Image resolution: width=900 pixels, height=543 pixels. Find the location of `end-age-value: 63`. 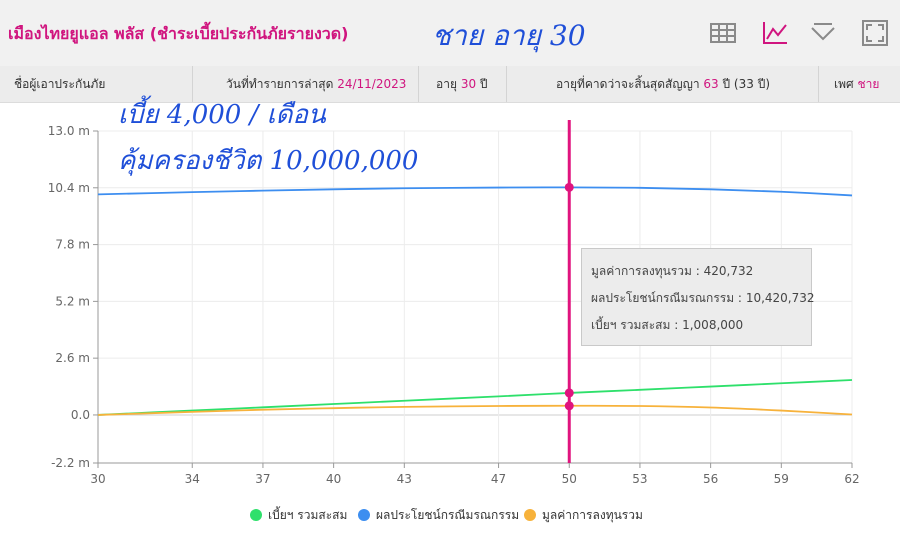

end-age-value: 63 is located at coordinates (711, 84).